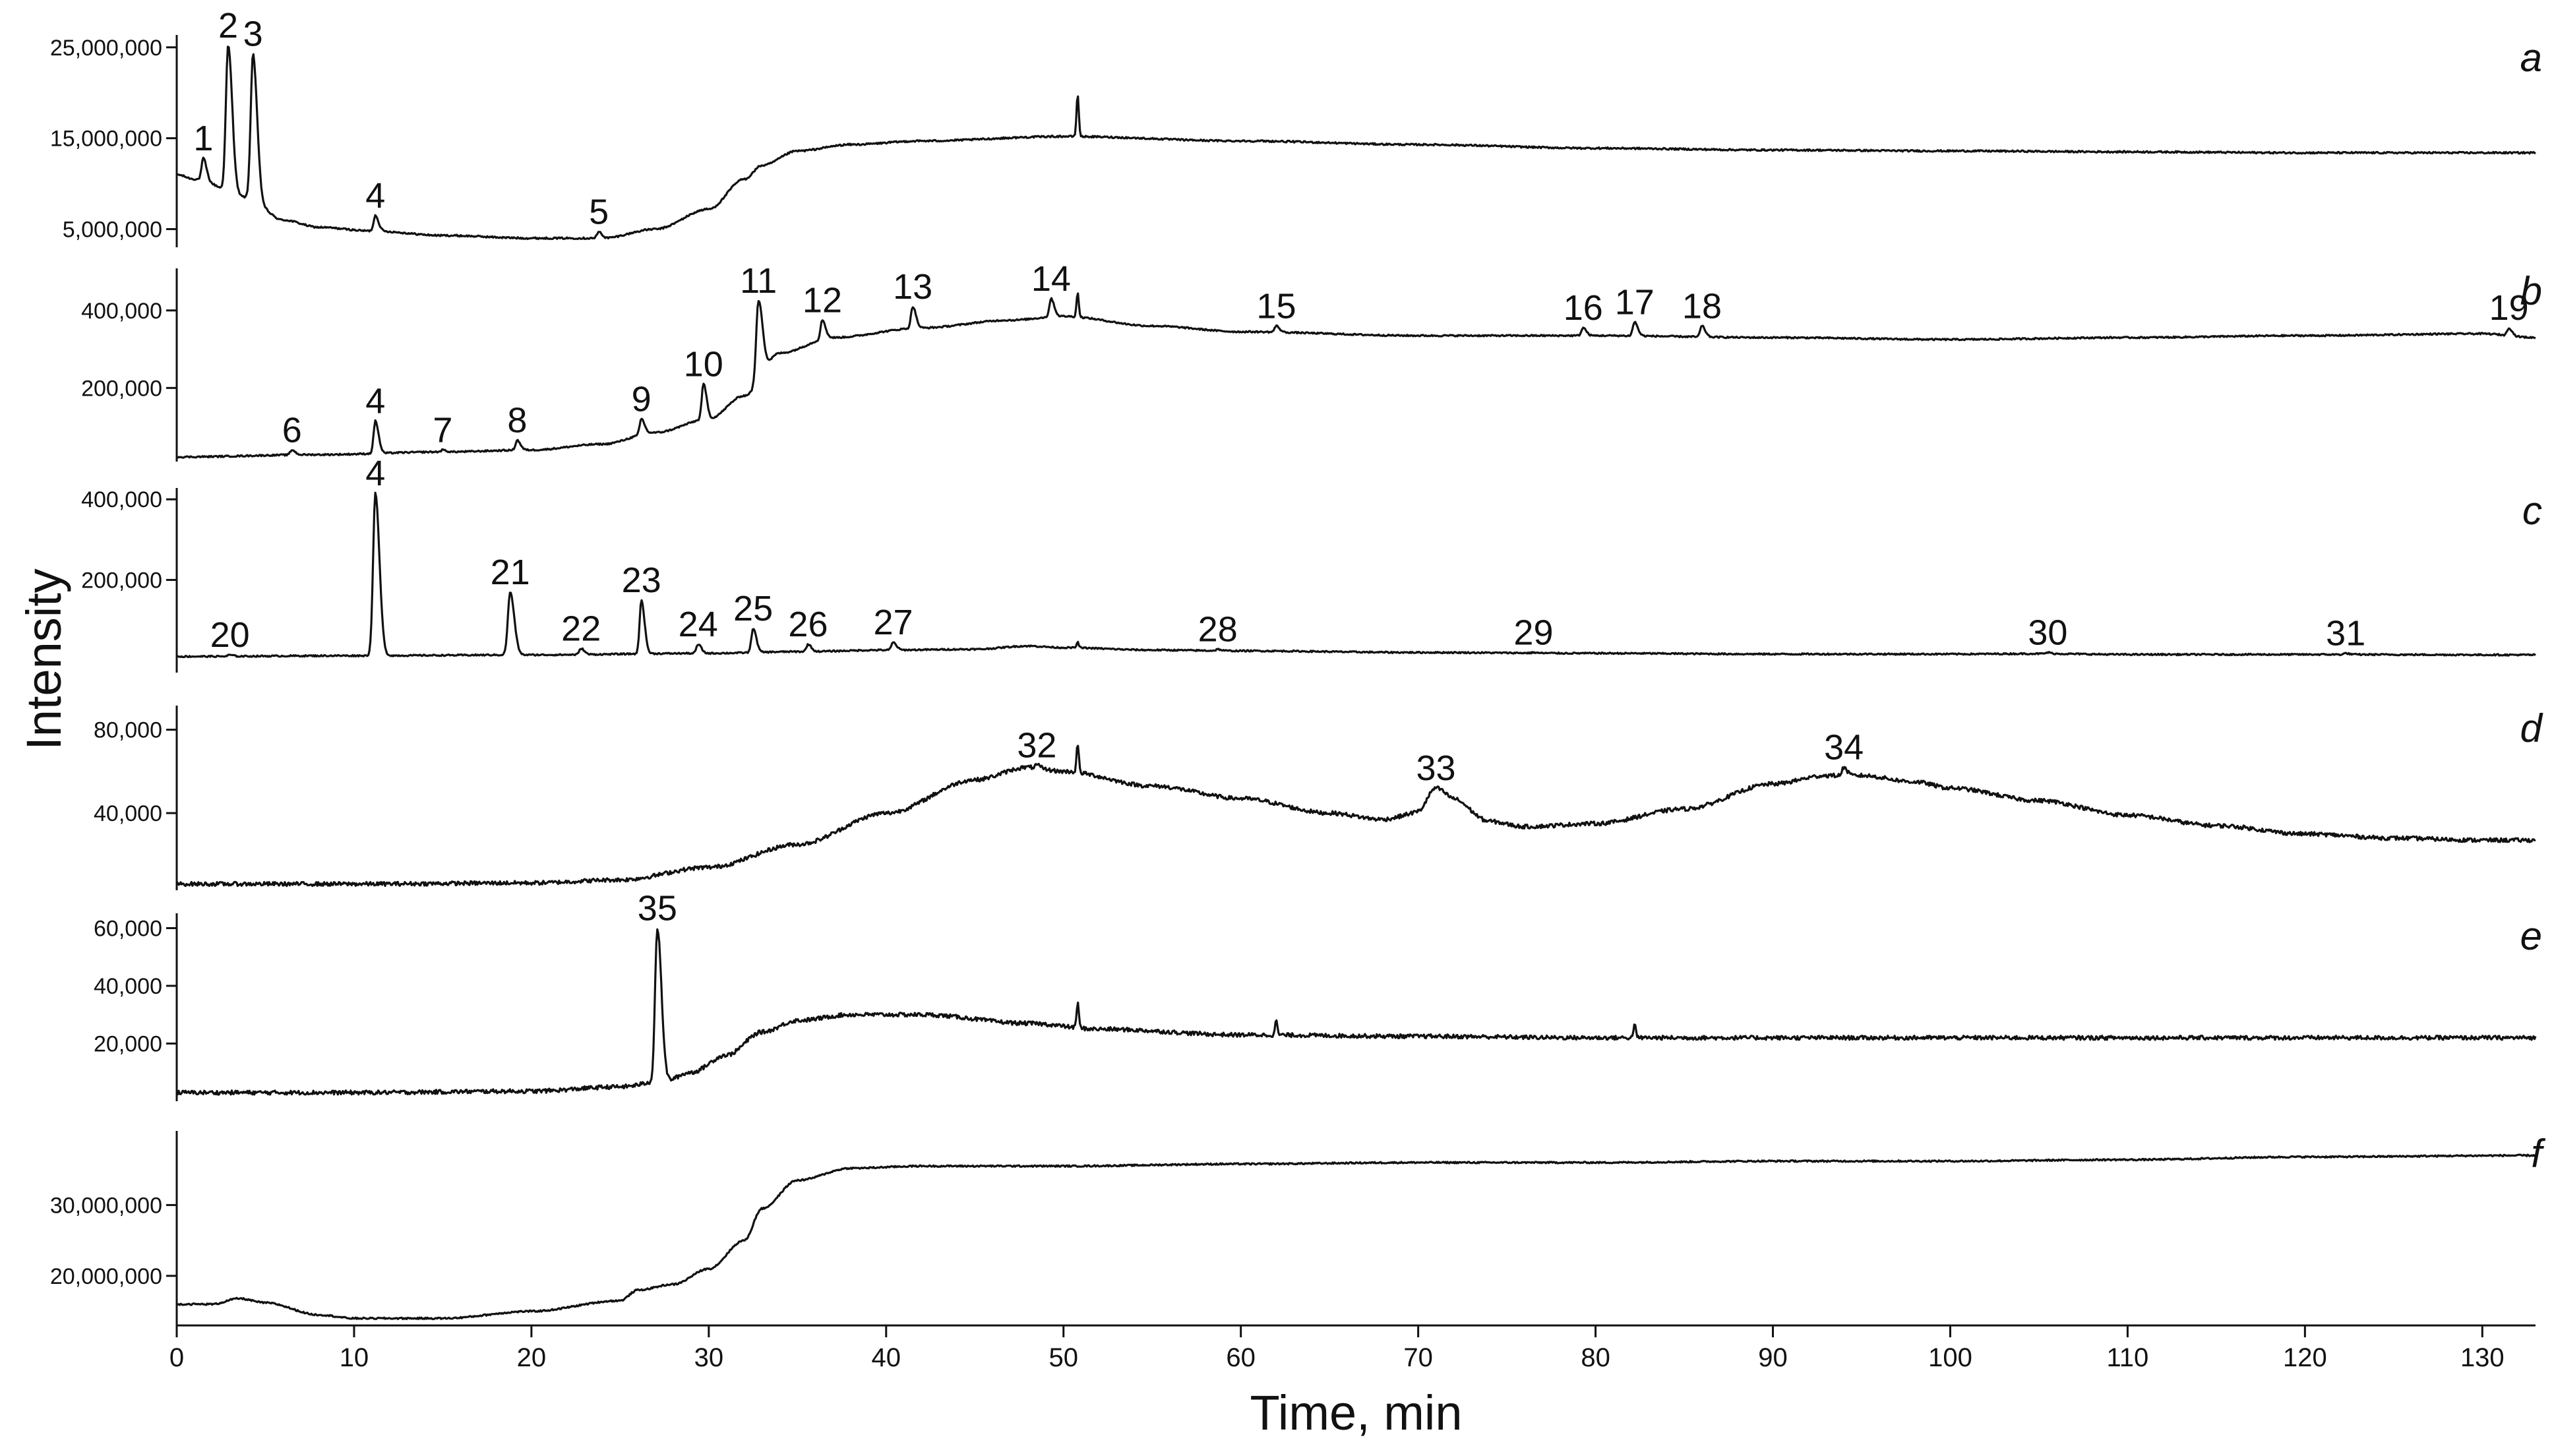 The width and height of the screenshot is (2552, 1456). I want to click on x-tick-label-12: 120, so click(2305, 1357).